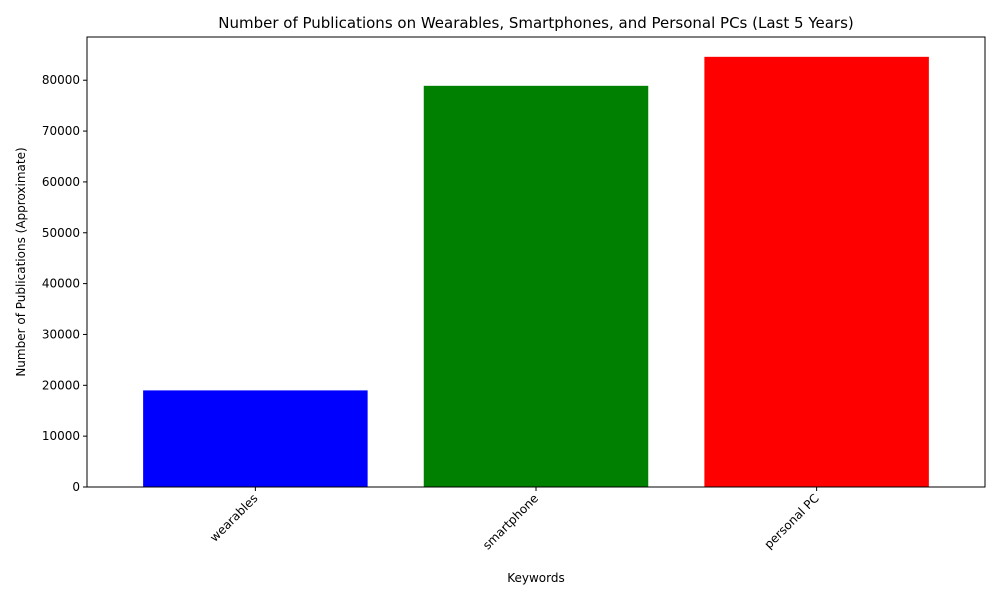  What do you see at coordinates (255, 438) in the screenshot?
I see `bar-wearables` at bounding box center [255, 438].